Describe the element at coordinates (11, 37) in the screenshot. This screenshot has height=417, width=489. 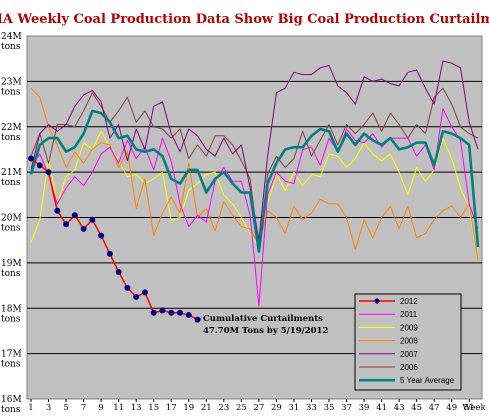
I see `y-tick-label: 24M` at that location.